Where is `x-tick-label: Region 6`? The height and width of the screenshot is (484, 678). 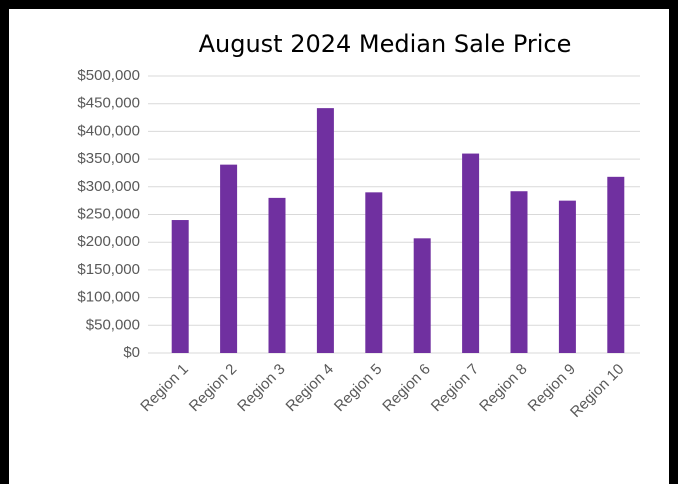
x-tick-label: Region 6 is located at coordinates (406, 388).